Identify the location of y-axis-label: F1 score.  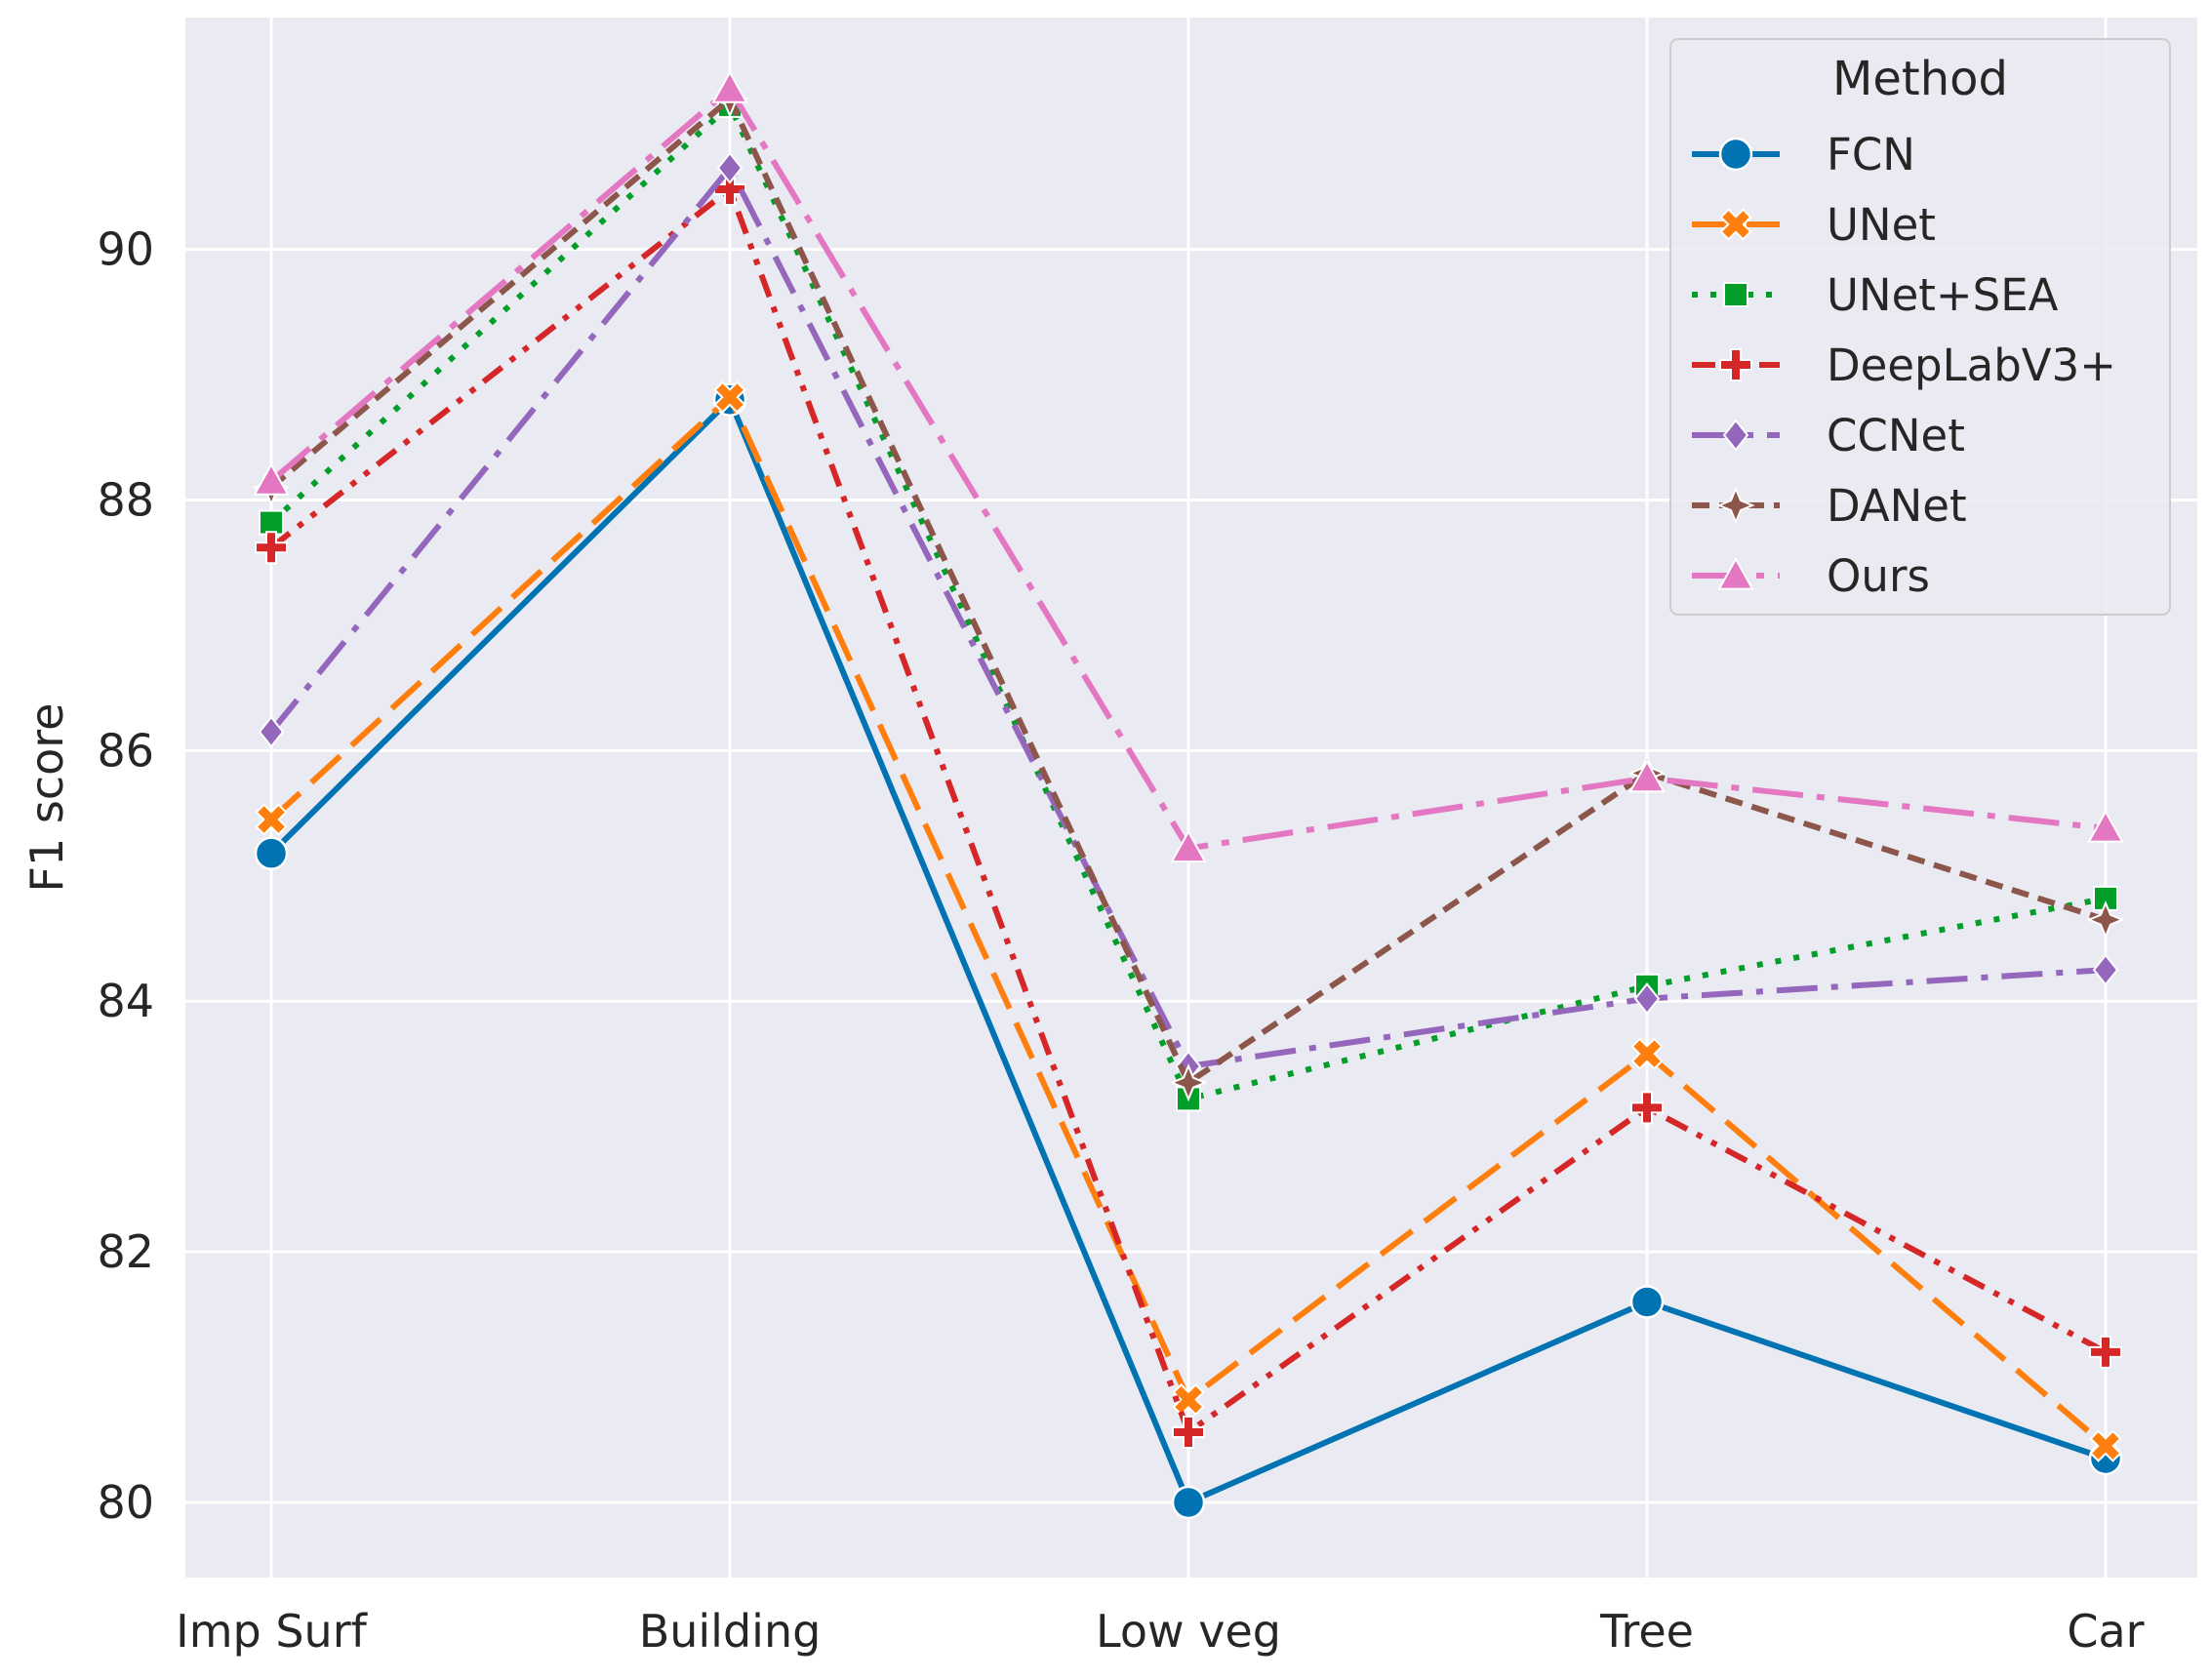
(46, 798).